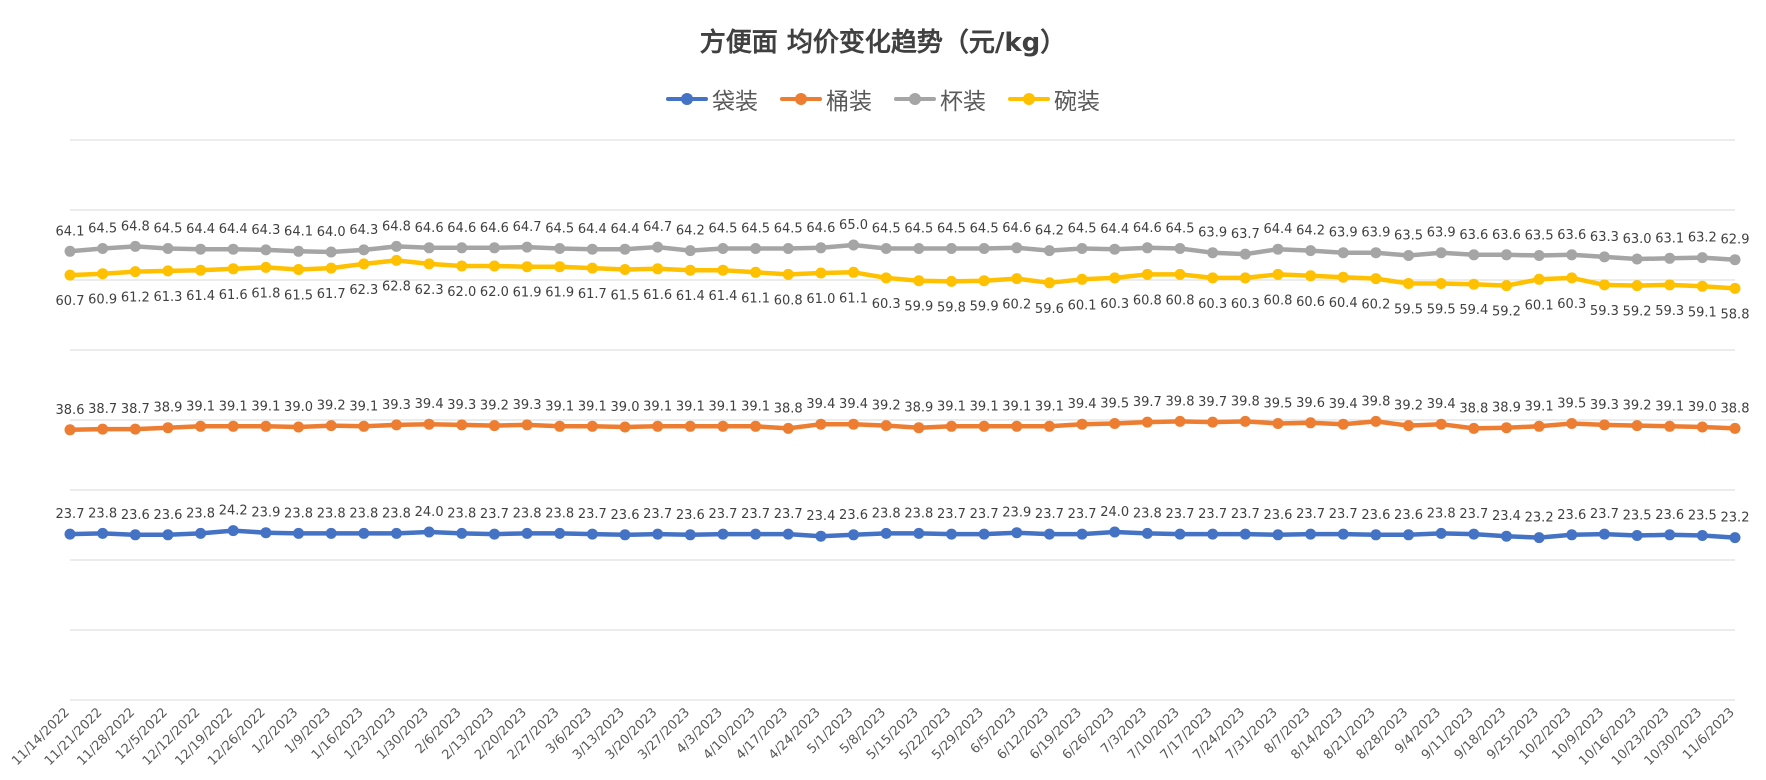 Image resolution: width=1766 pixels, height=780 pixels. Describe the element at coordinates (1669, 311) in the screenshot. I see `data-label: 59.3` at that location.